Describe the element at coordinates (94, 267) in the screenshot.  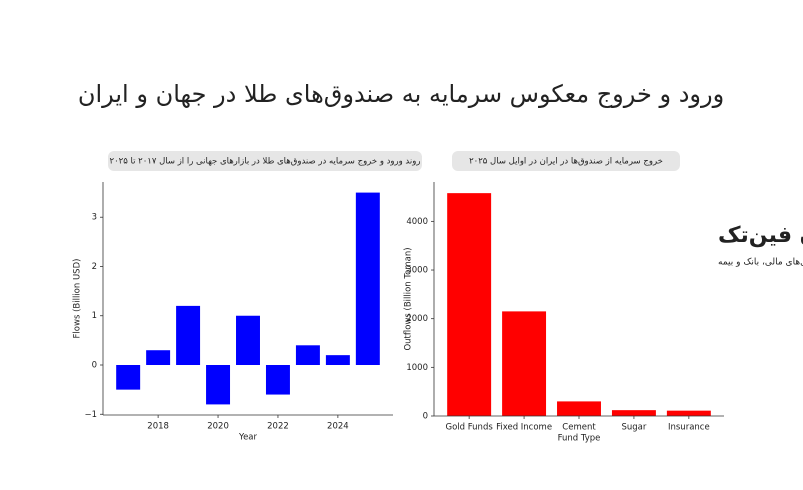
I see `y-tick-label: 2` at that location.